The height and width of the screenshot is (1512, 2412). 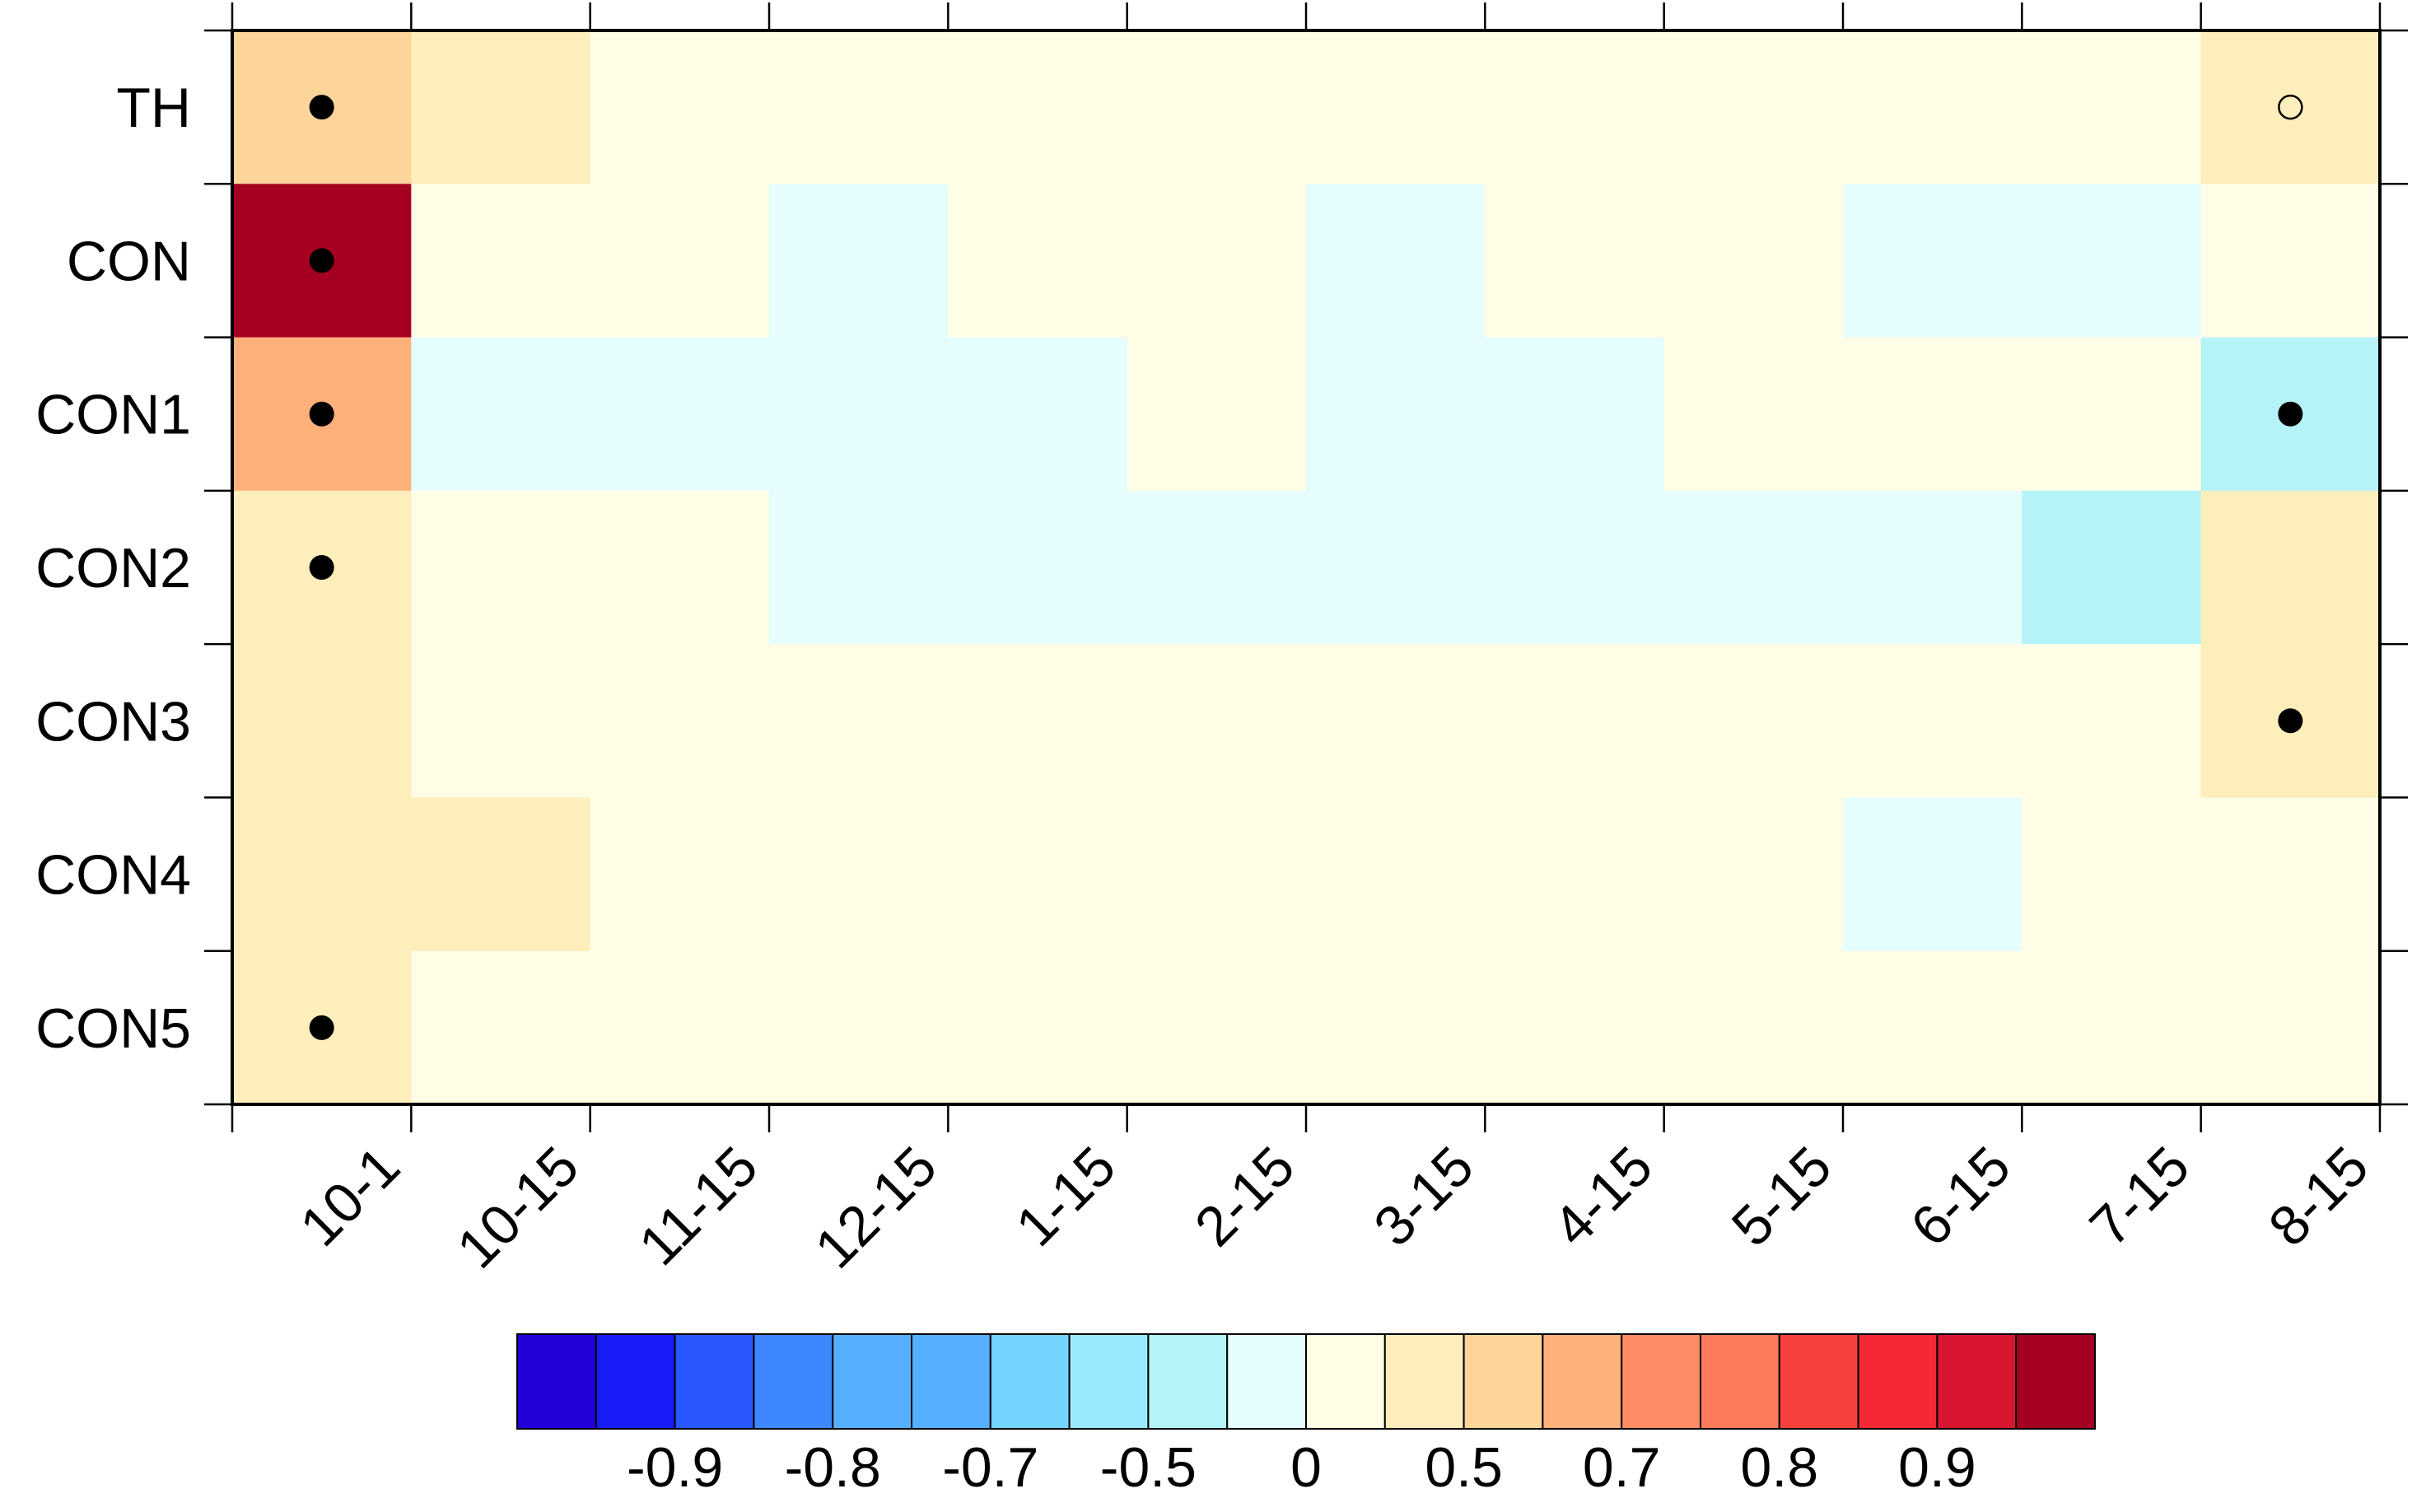 I want to click on y-tick-label: TH, so click(x=153, y=108).